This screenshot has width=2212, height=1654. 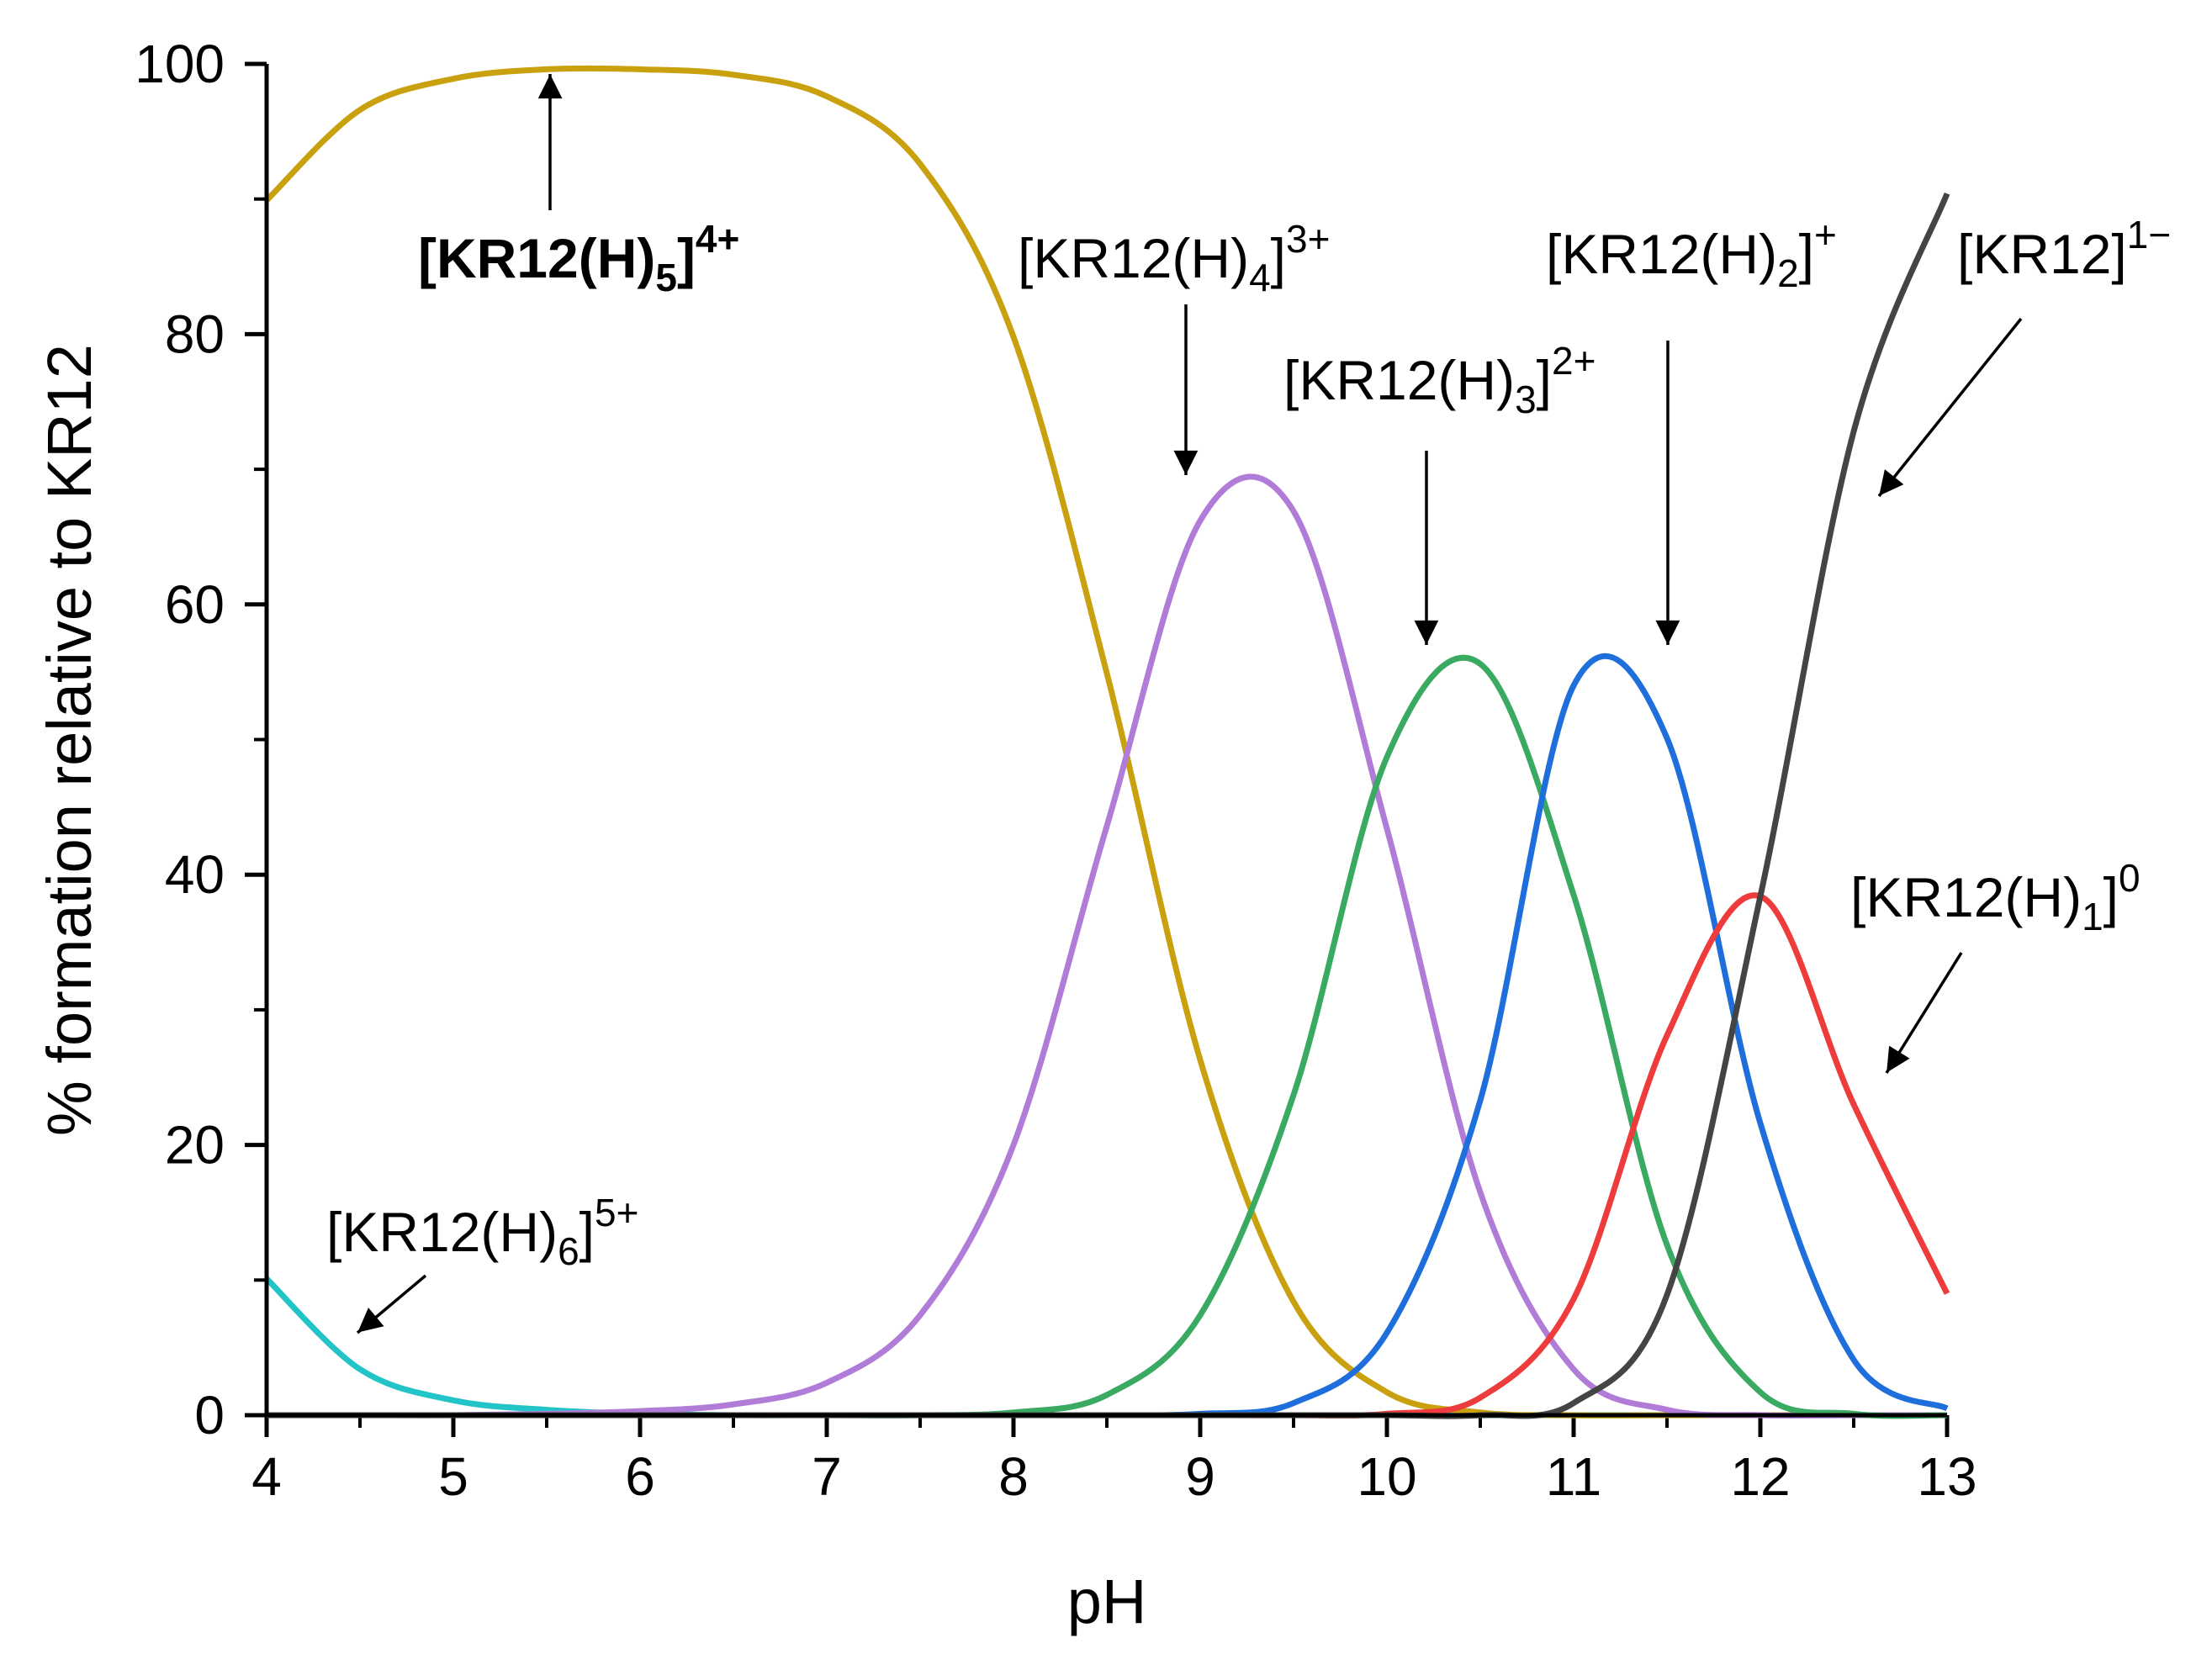 I want to click on label-sup: 4+, so click(x=717, y=239).